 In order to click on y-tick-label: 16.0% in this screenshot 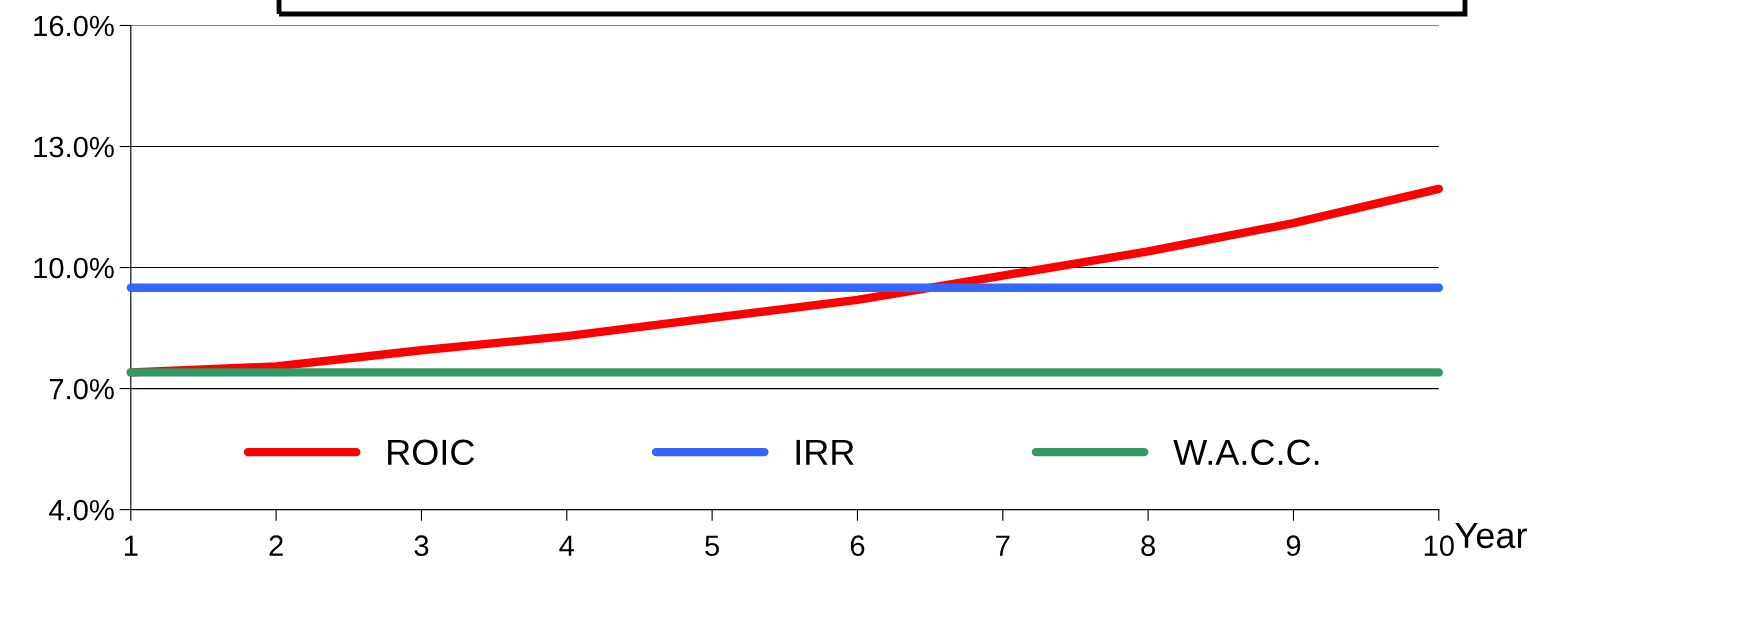, I will do `click(74, 26)`.